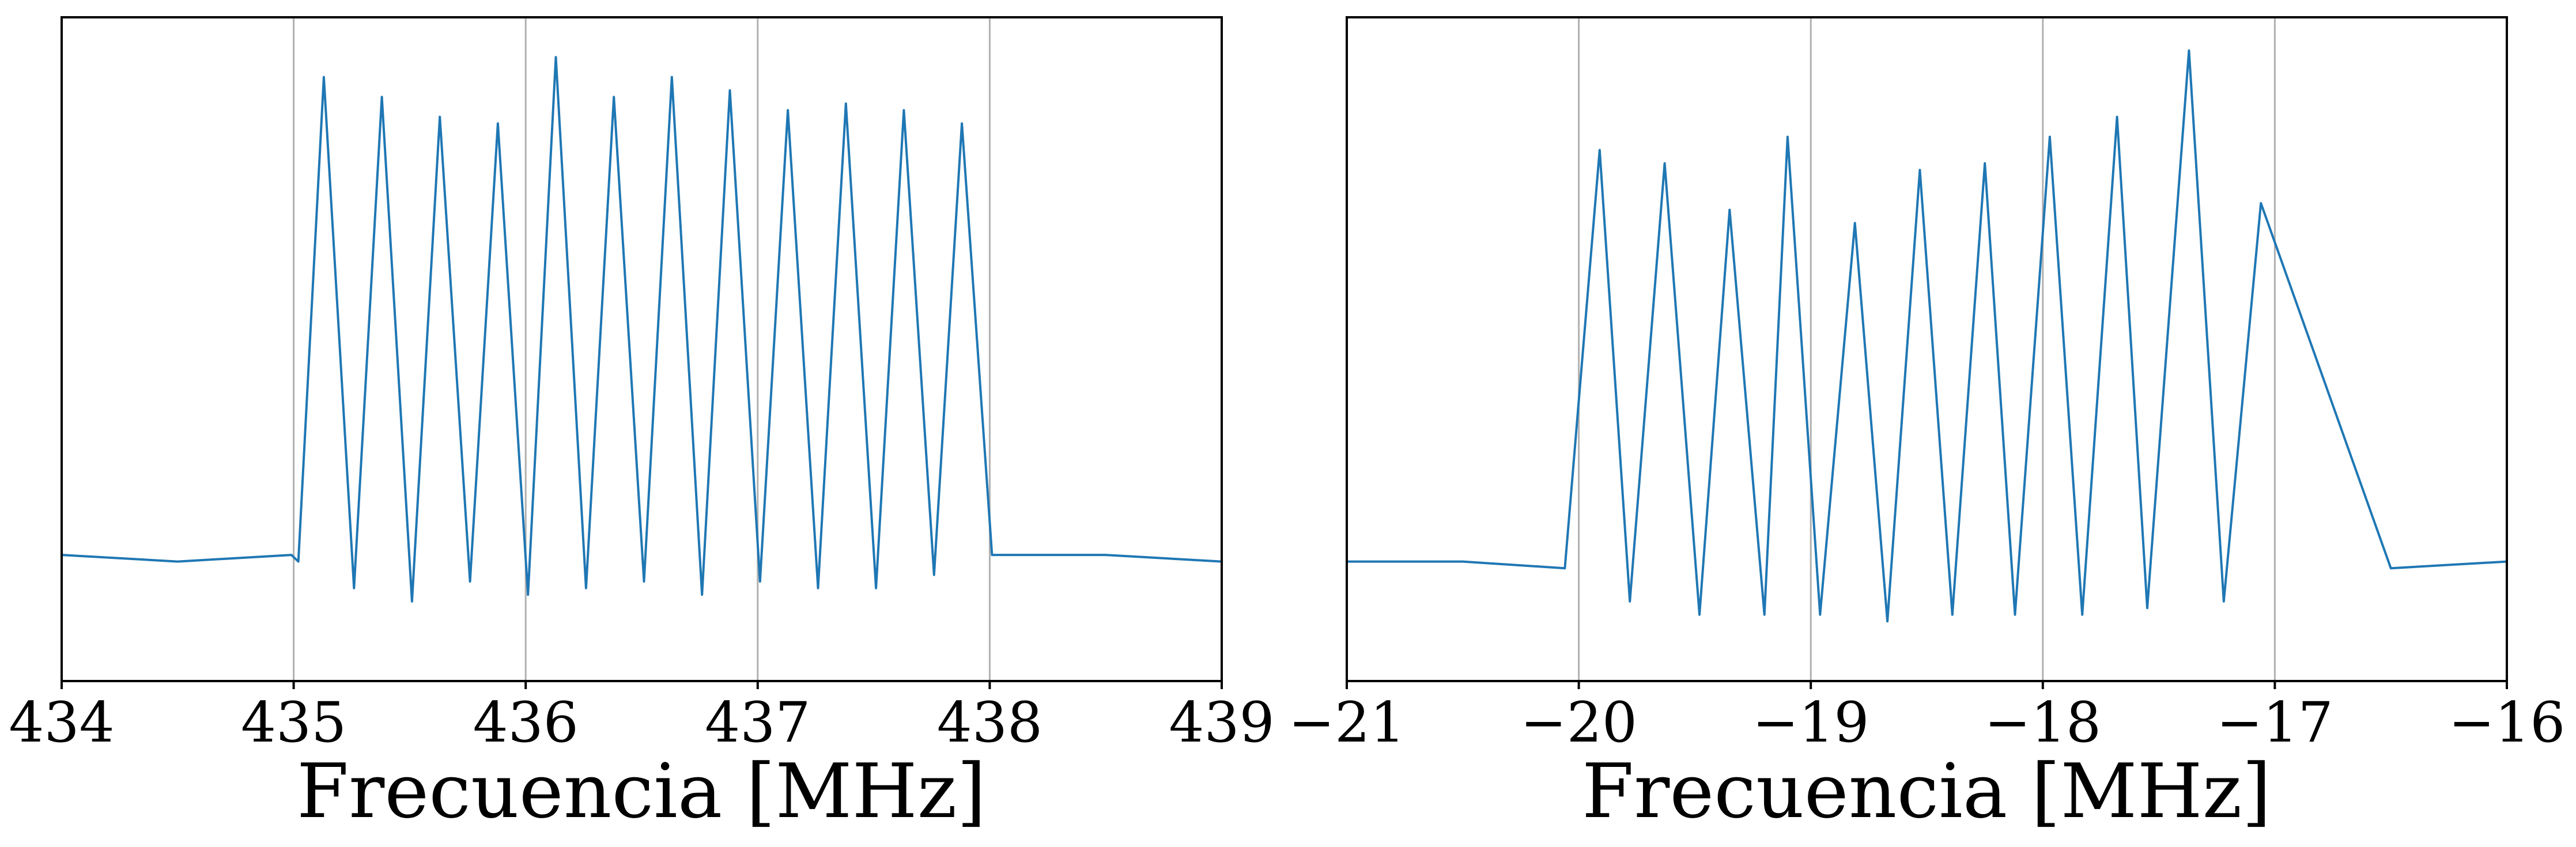 This screenshot has height=847, width=2576. I want to click on x-tick-label: −19, so click(1810, 722).